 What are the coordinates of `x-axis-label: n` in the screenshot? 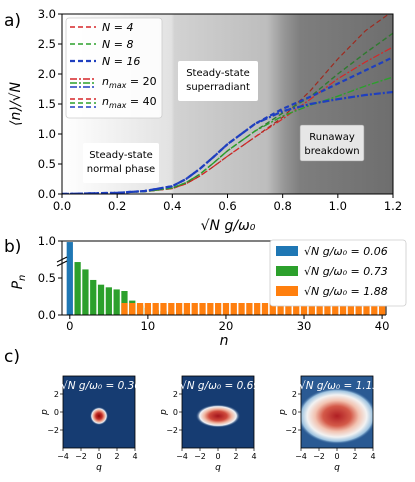 It's located at (224, 341).